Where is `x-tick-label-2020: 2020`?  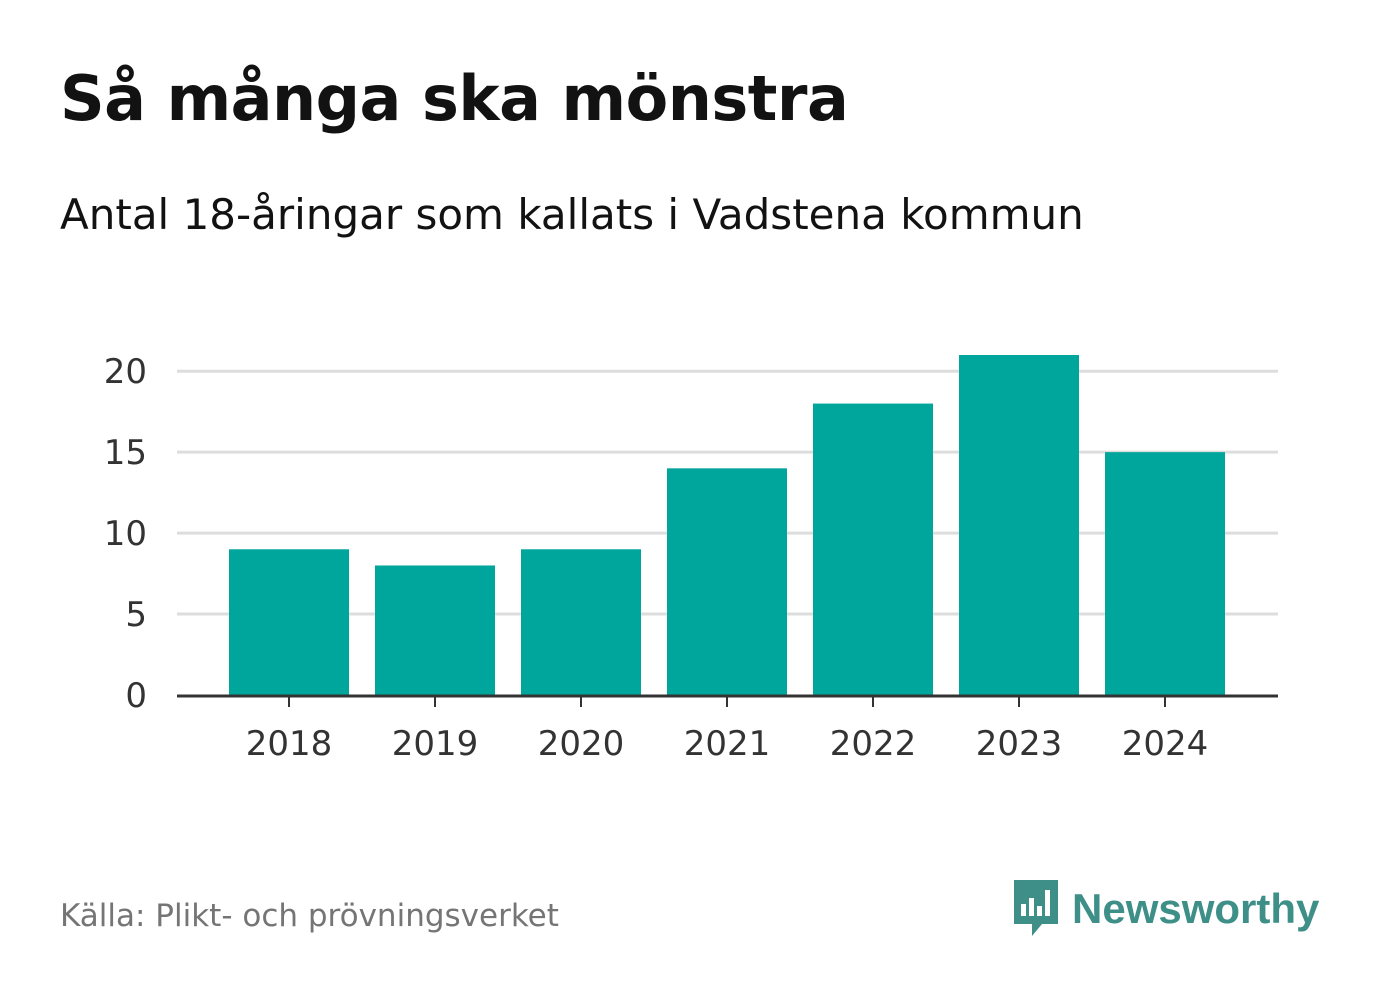
x-tick-label-2020: 2020 is located at coordinates (581, 744).